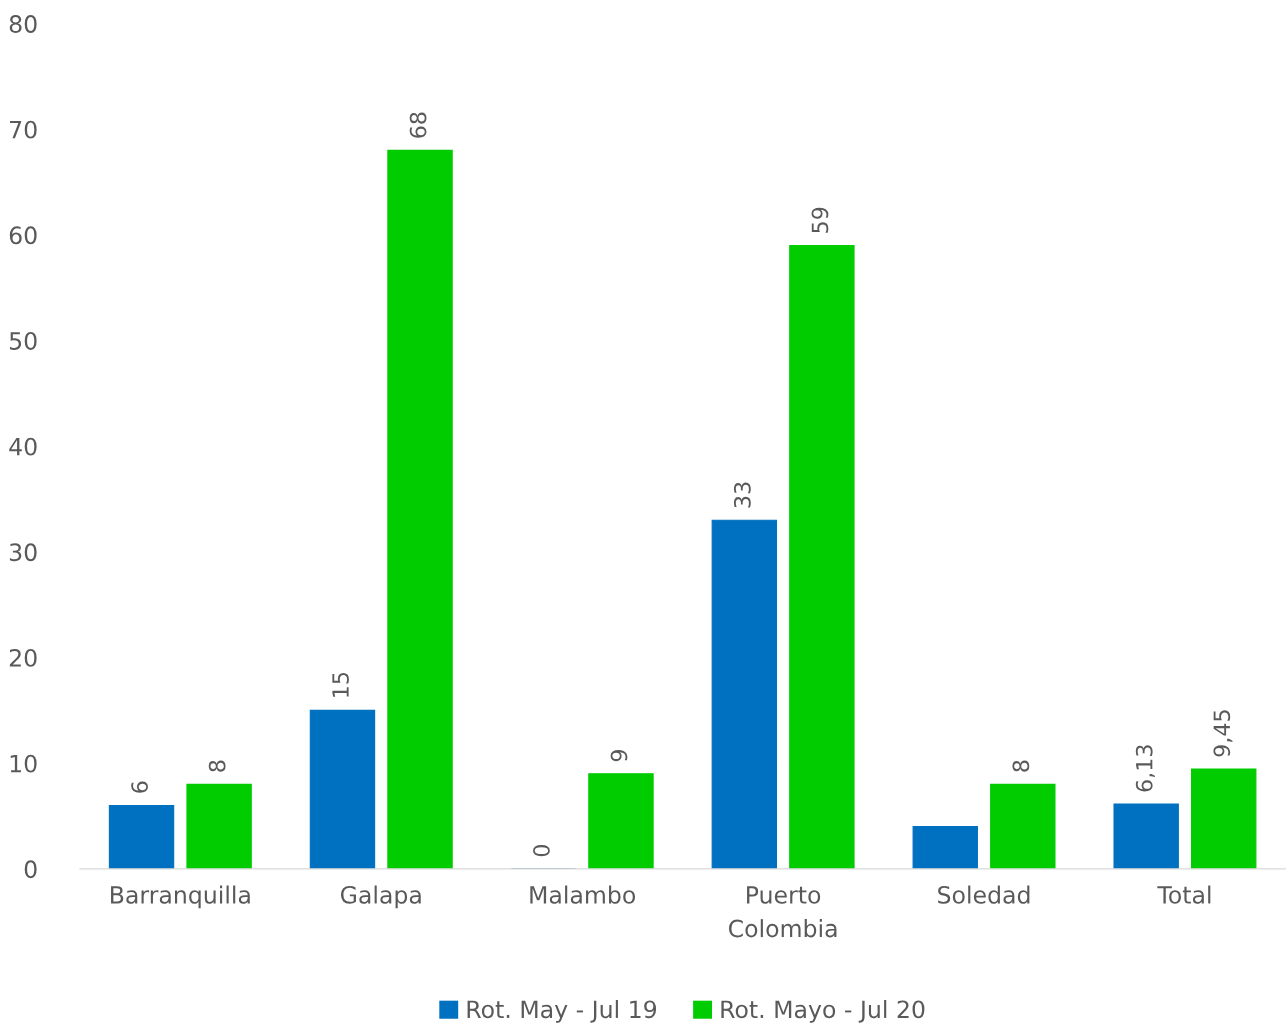 Image resolution: width=1288 pixels, height=1027 pixels. I want to click on y-tick-label: 20, so click(23, 657).